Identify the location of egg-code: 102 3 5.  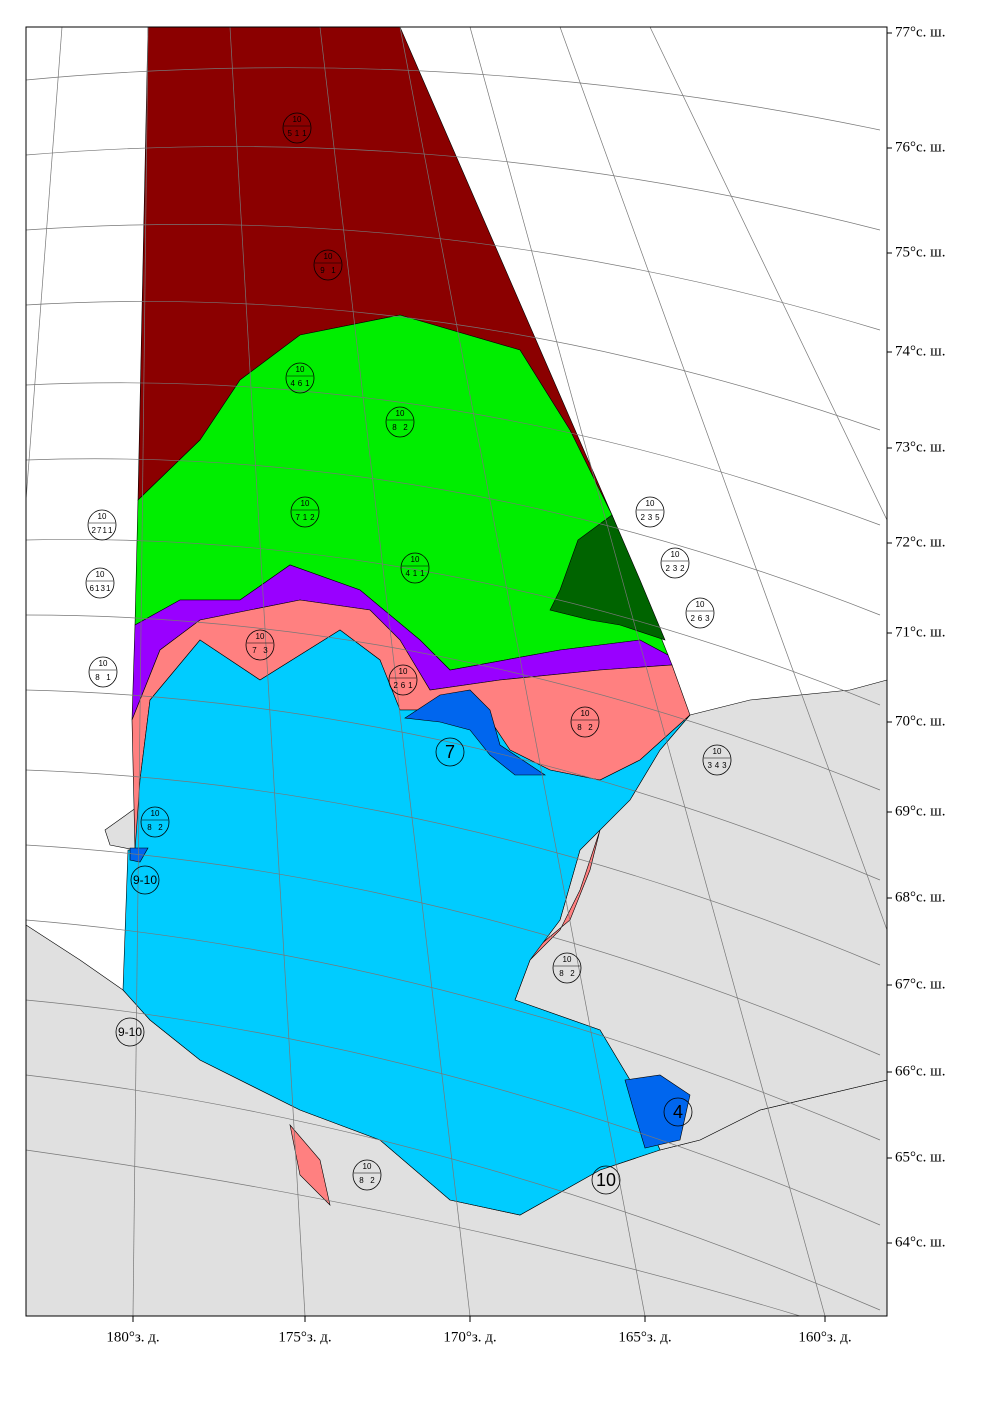
(650, 512).